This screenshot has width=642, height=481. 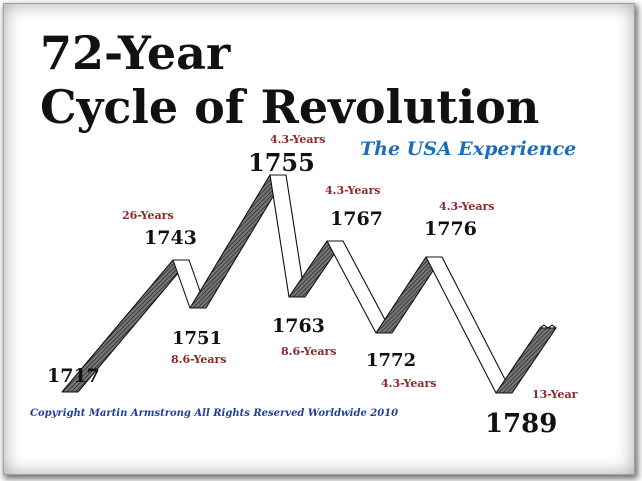 I want to click on title-line-2: Cycle of Revolution, so click(x=290, y=107).